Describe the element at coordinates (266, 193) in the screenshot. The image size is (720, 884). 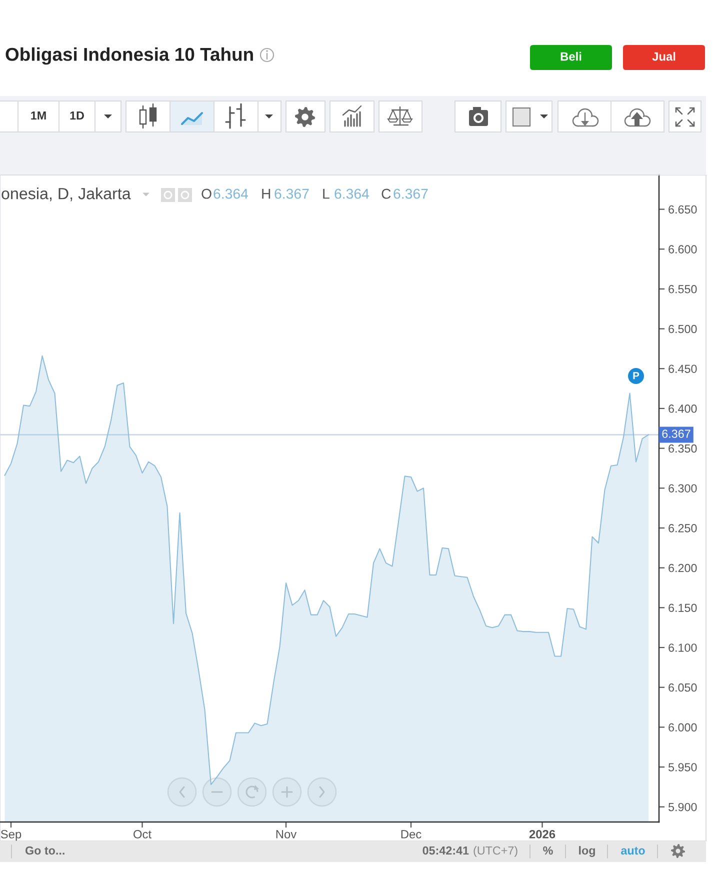
I see `annotation: H` at that location.